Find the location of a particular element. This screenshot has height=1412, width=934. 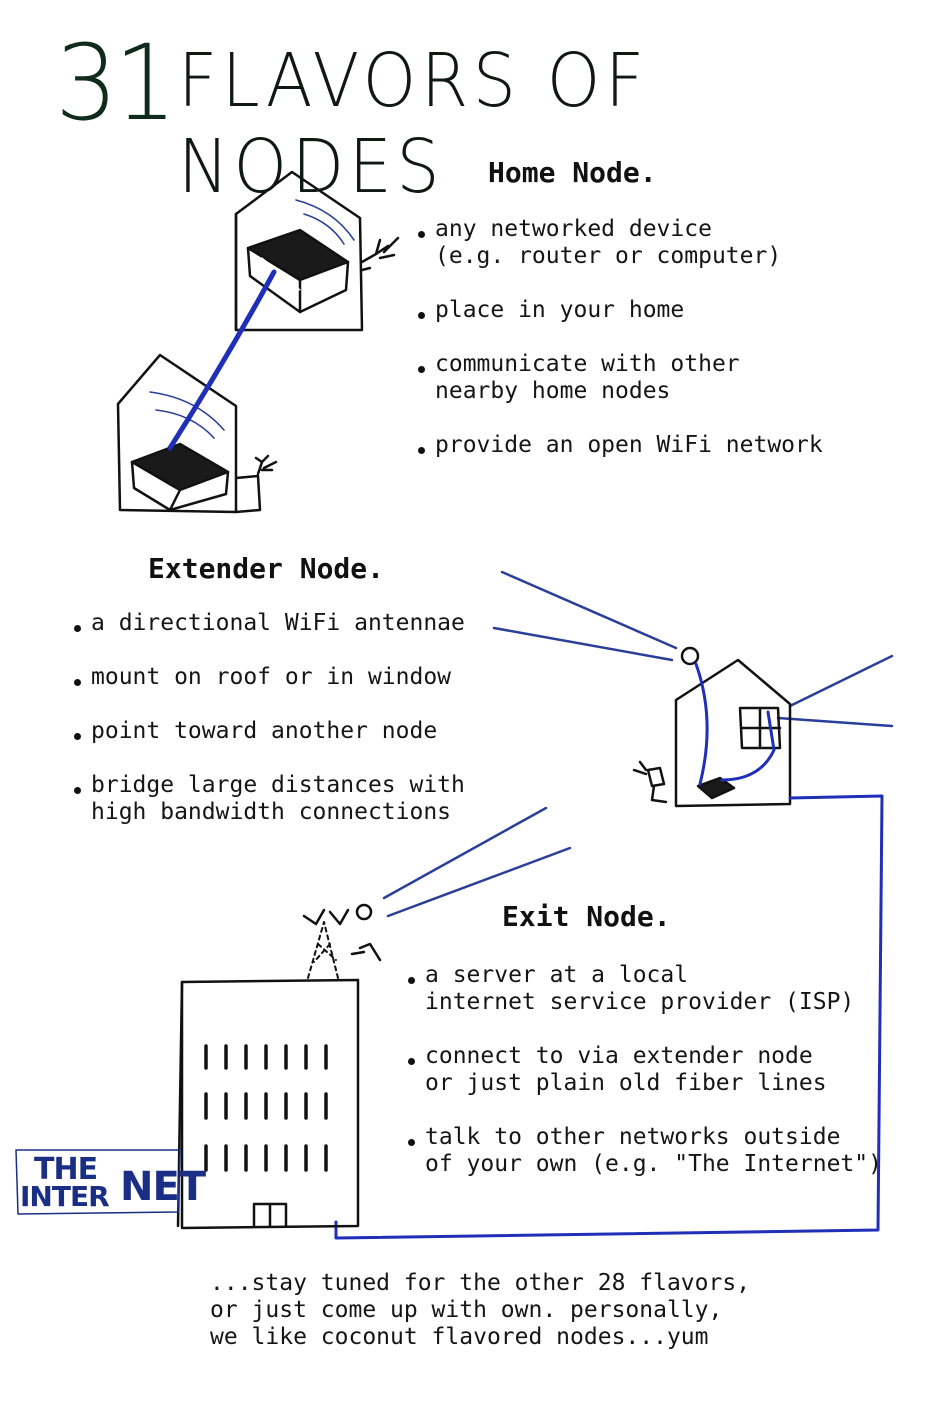

exit-node-heading: Exit Node. is located at coordinates (586, 916).